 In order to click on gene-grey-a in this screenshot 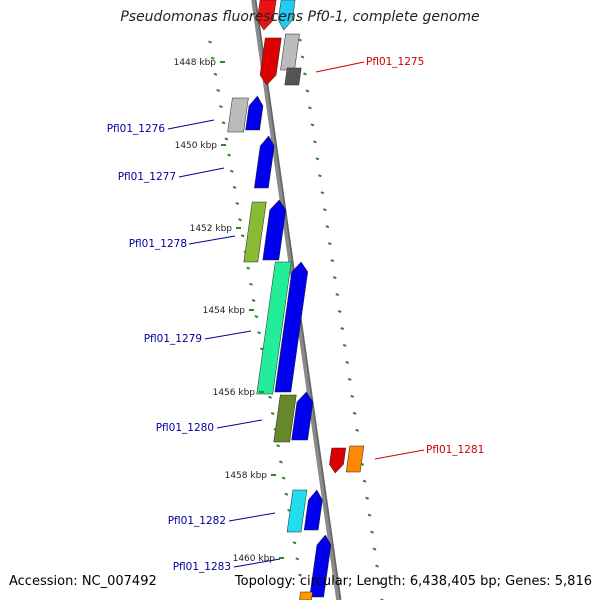, I will do `click(290, 52)`.